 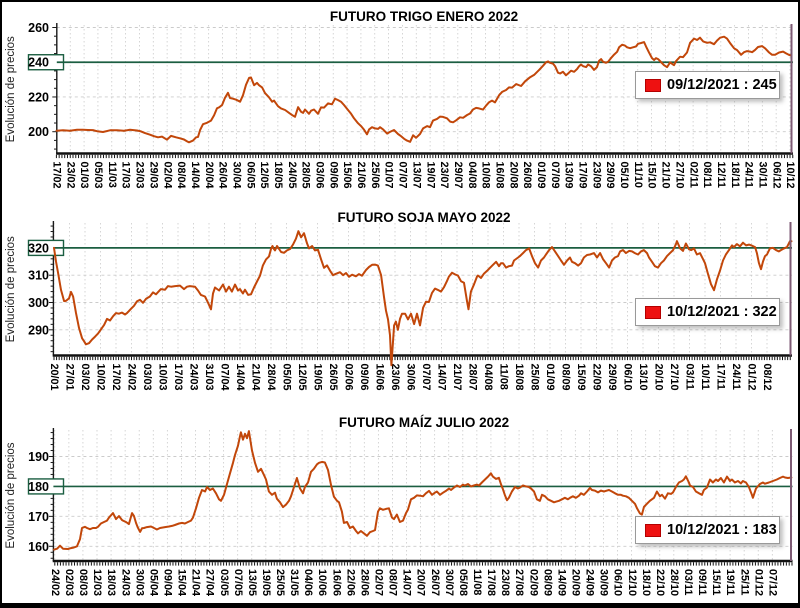 What do you see at coordinates (322, 582) in the screenshot?
I see `x-tick-label: 10/06` at bounding box center [322, 582].